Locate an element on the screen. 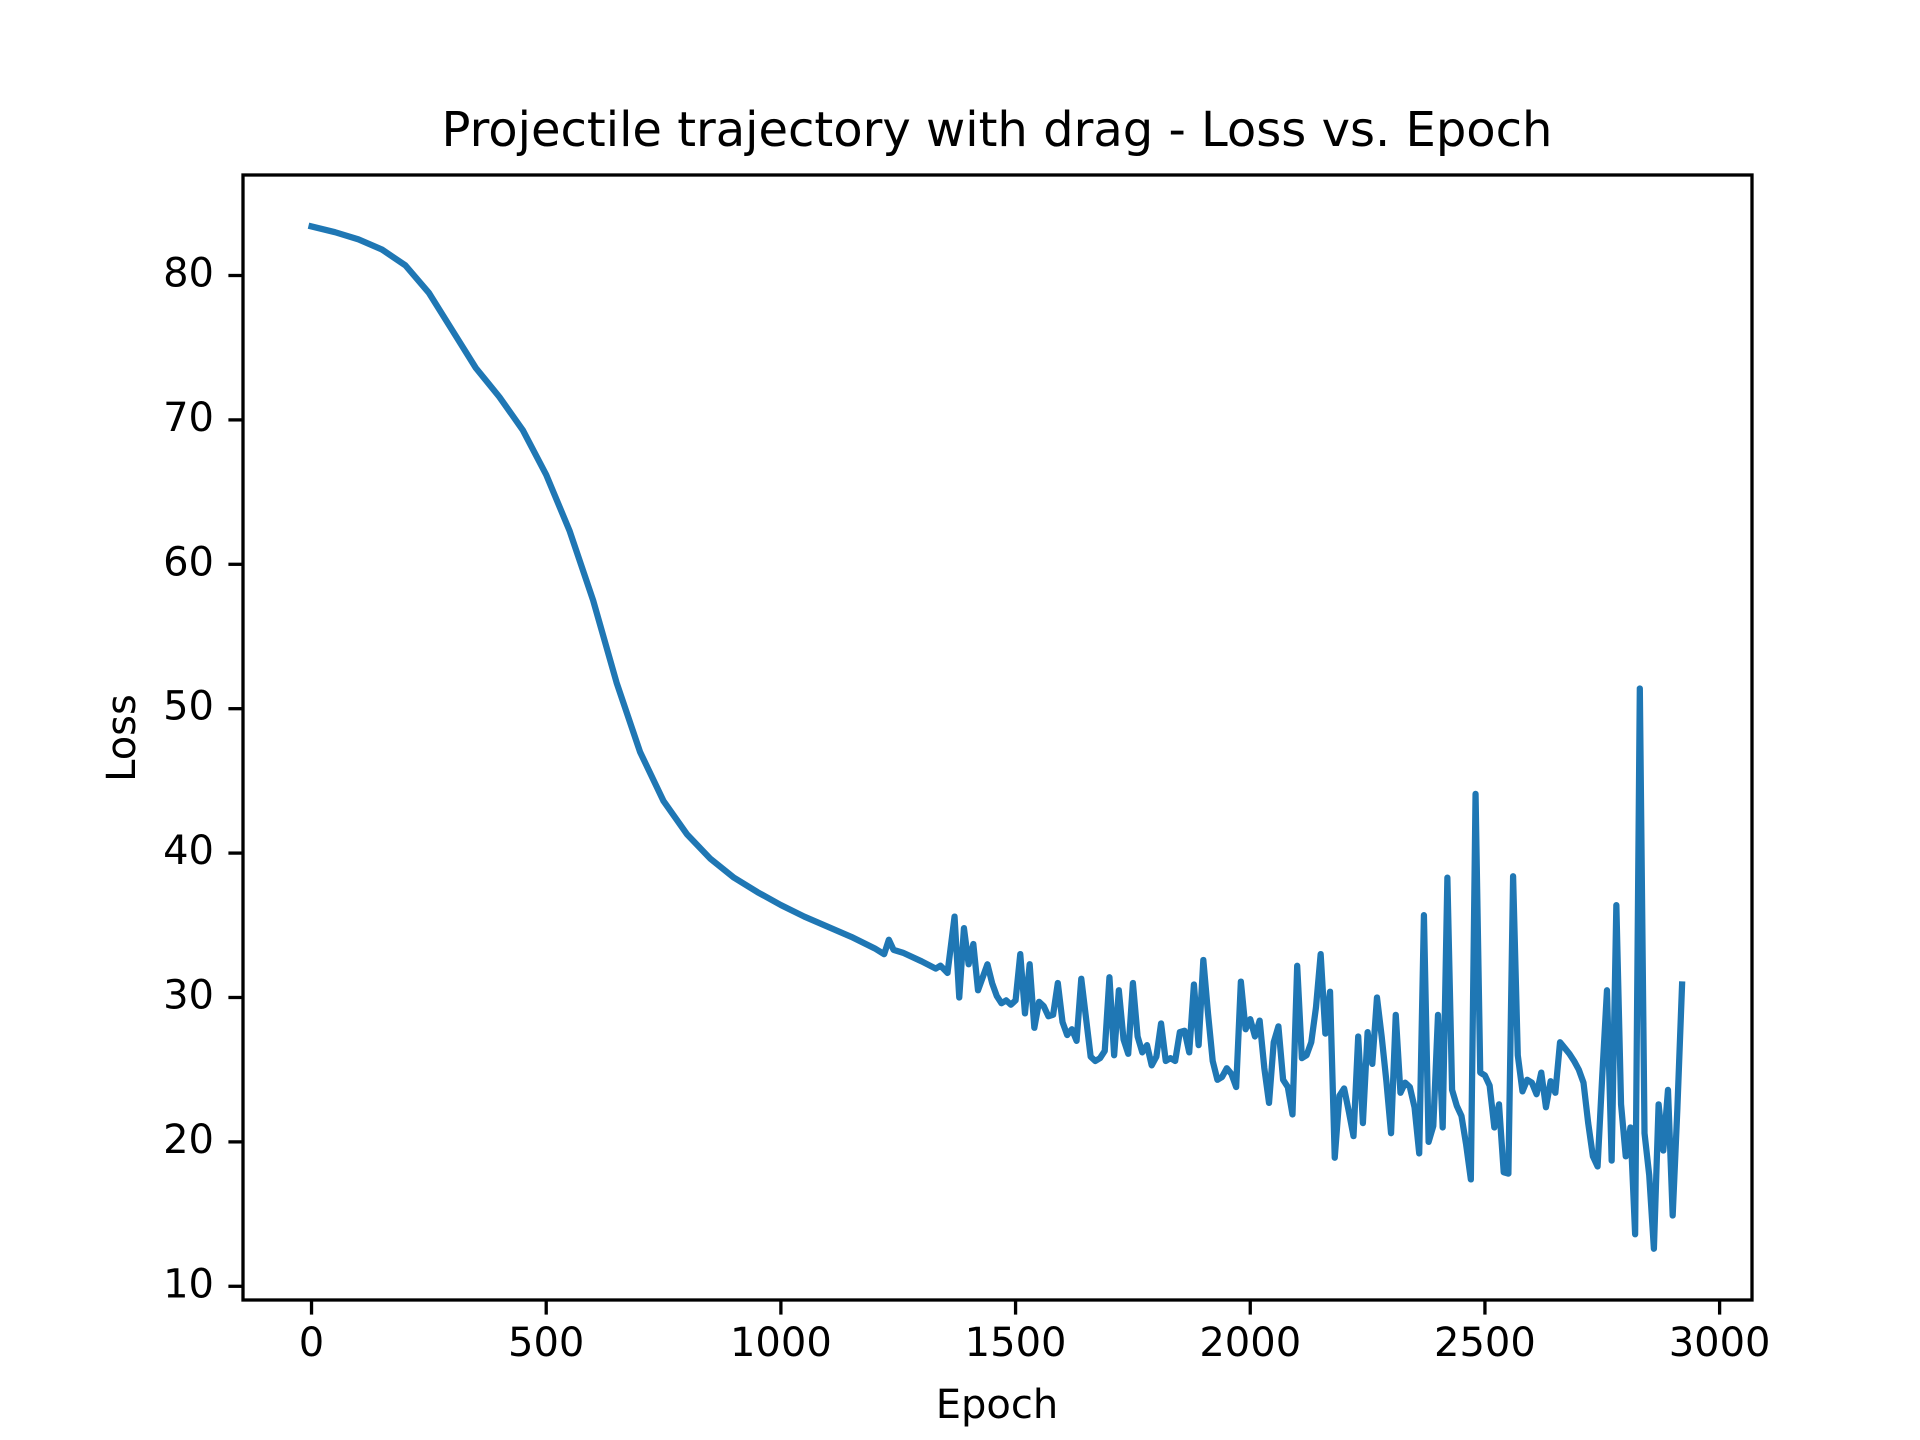 The width and height of the screenshot is (1920, 1440). x-tick-label: 1500 is located at coordinates (1016, 1343).